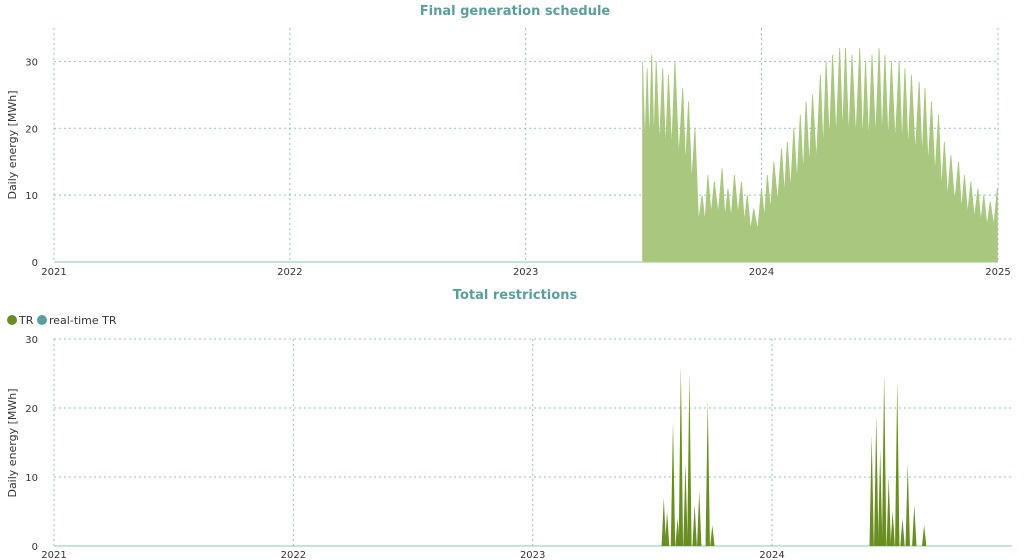 This screenshot has width=1024, height=560. Describe the element at coordinates (515, 295) in the screenshot. I see `chart2-title: Total restrictions` at that location.